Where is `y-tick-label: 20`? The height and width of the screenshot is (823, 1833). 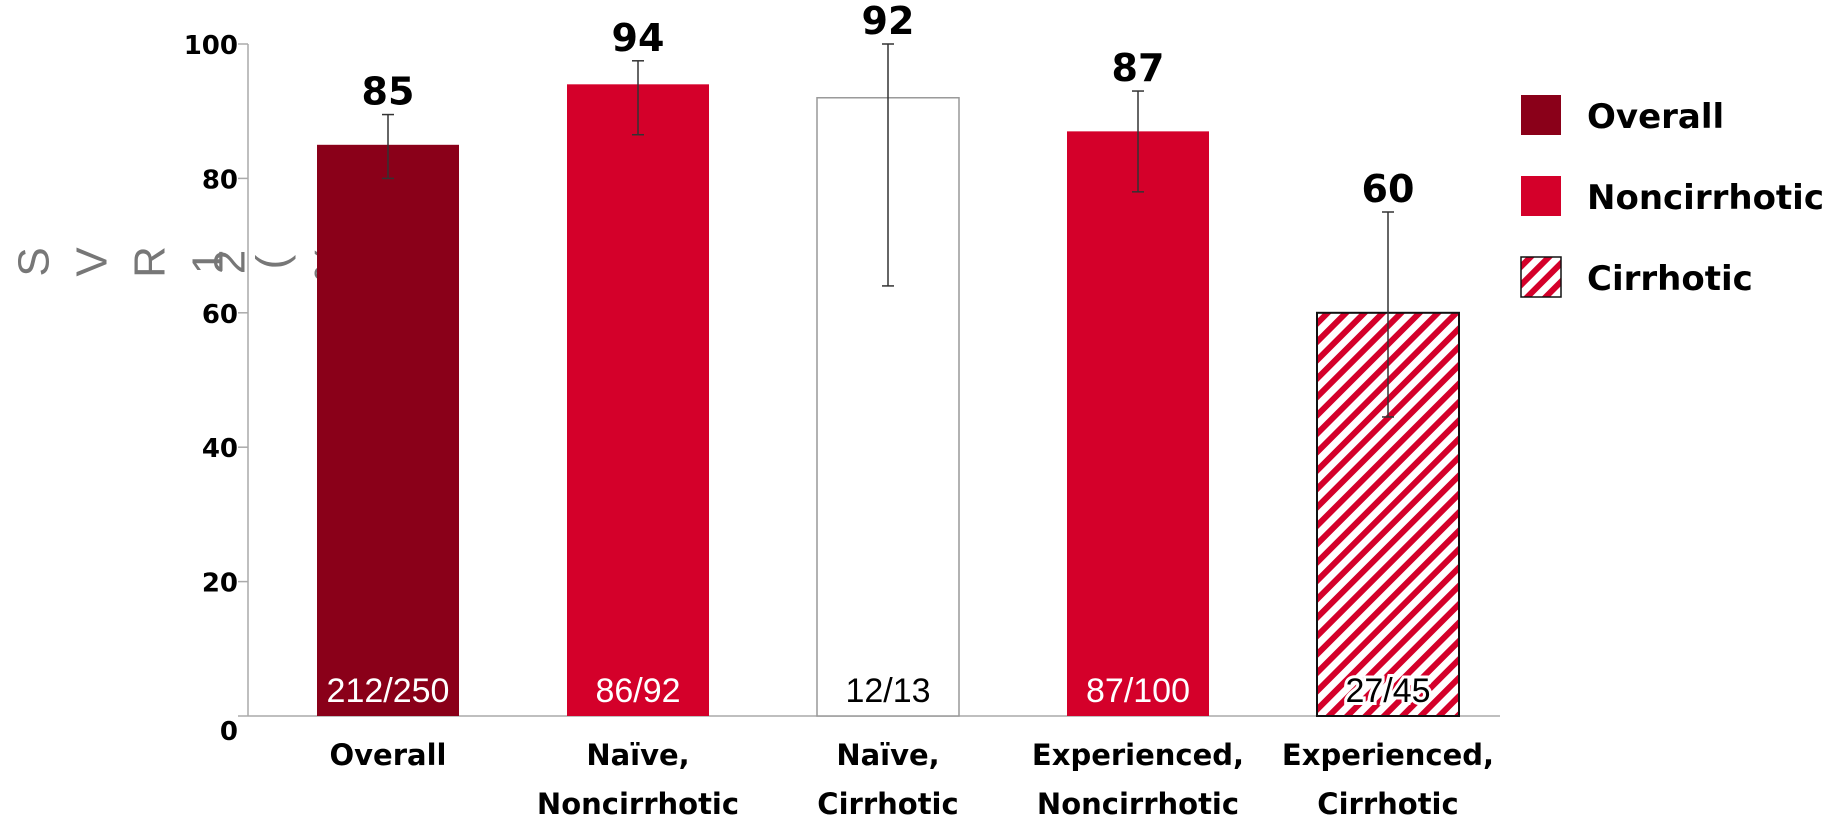
y-tick-label: 20 is located at coordinates (220, 584).